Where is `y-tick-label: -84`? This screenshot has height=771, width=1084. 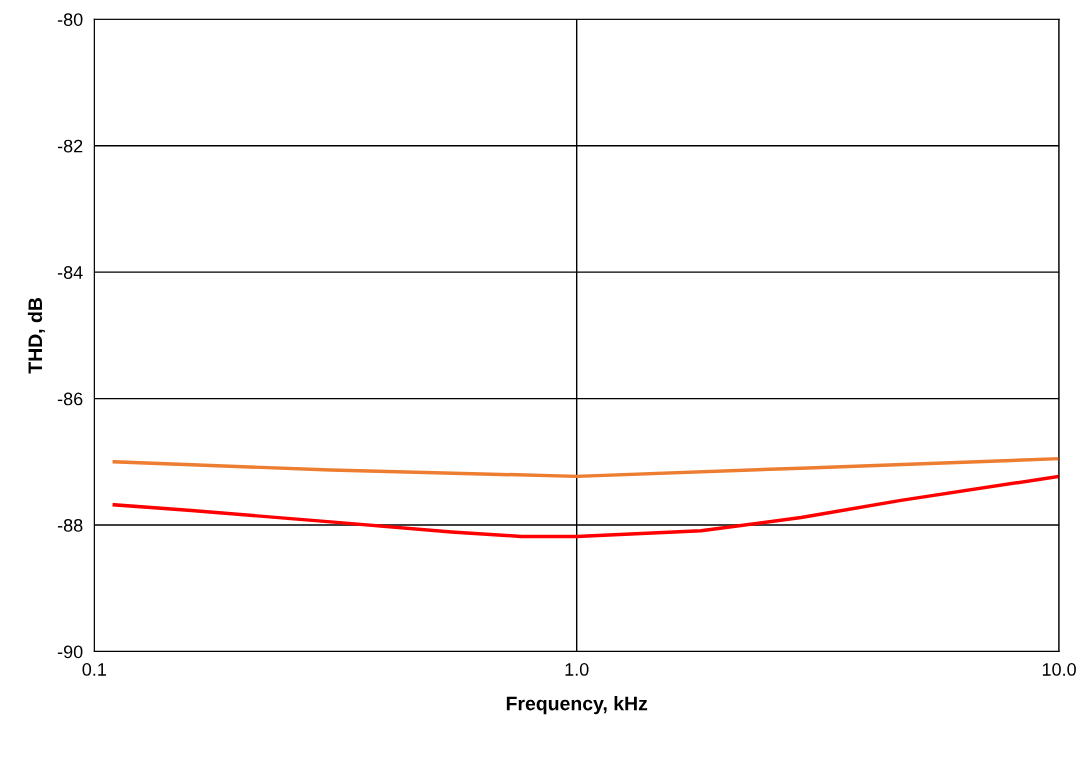 y-tick-label: -84 is located at coordinates (70, 272).